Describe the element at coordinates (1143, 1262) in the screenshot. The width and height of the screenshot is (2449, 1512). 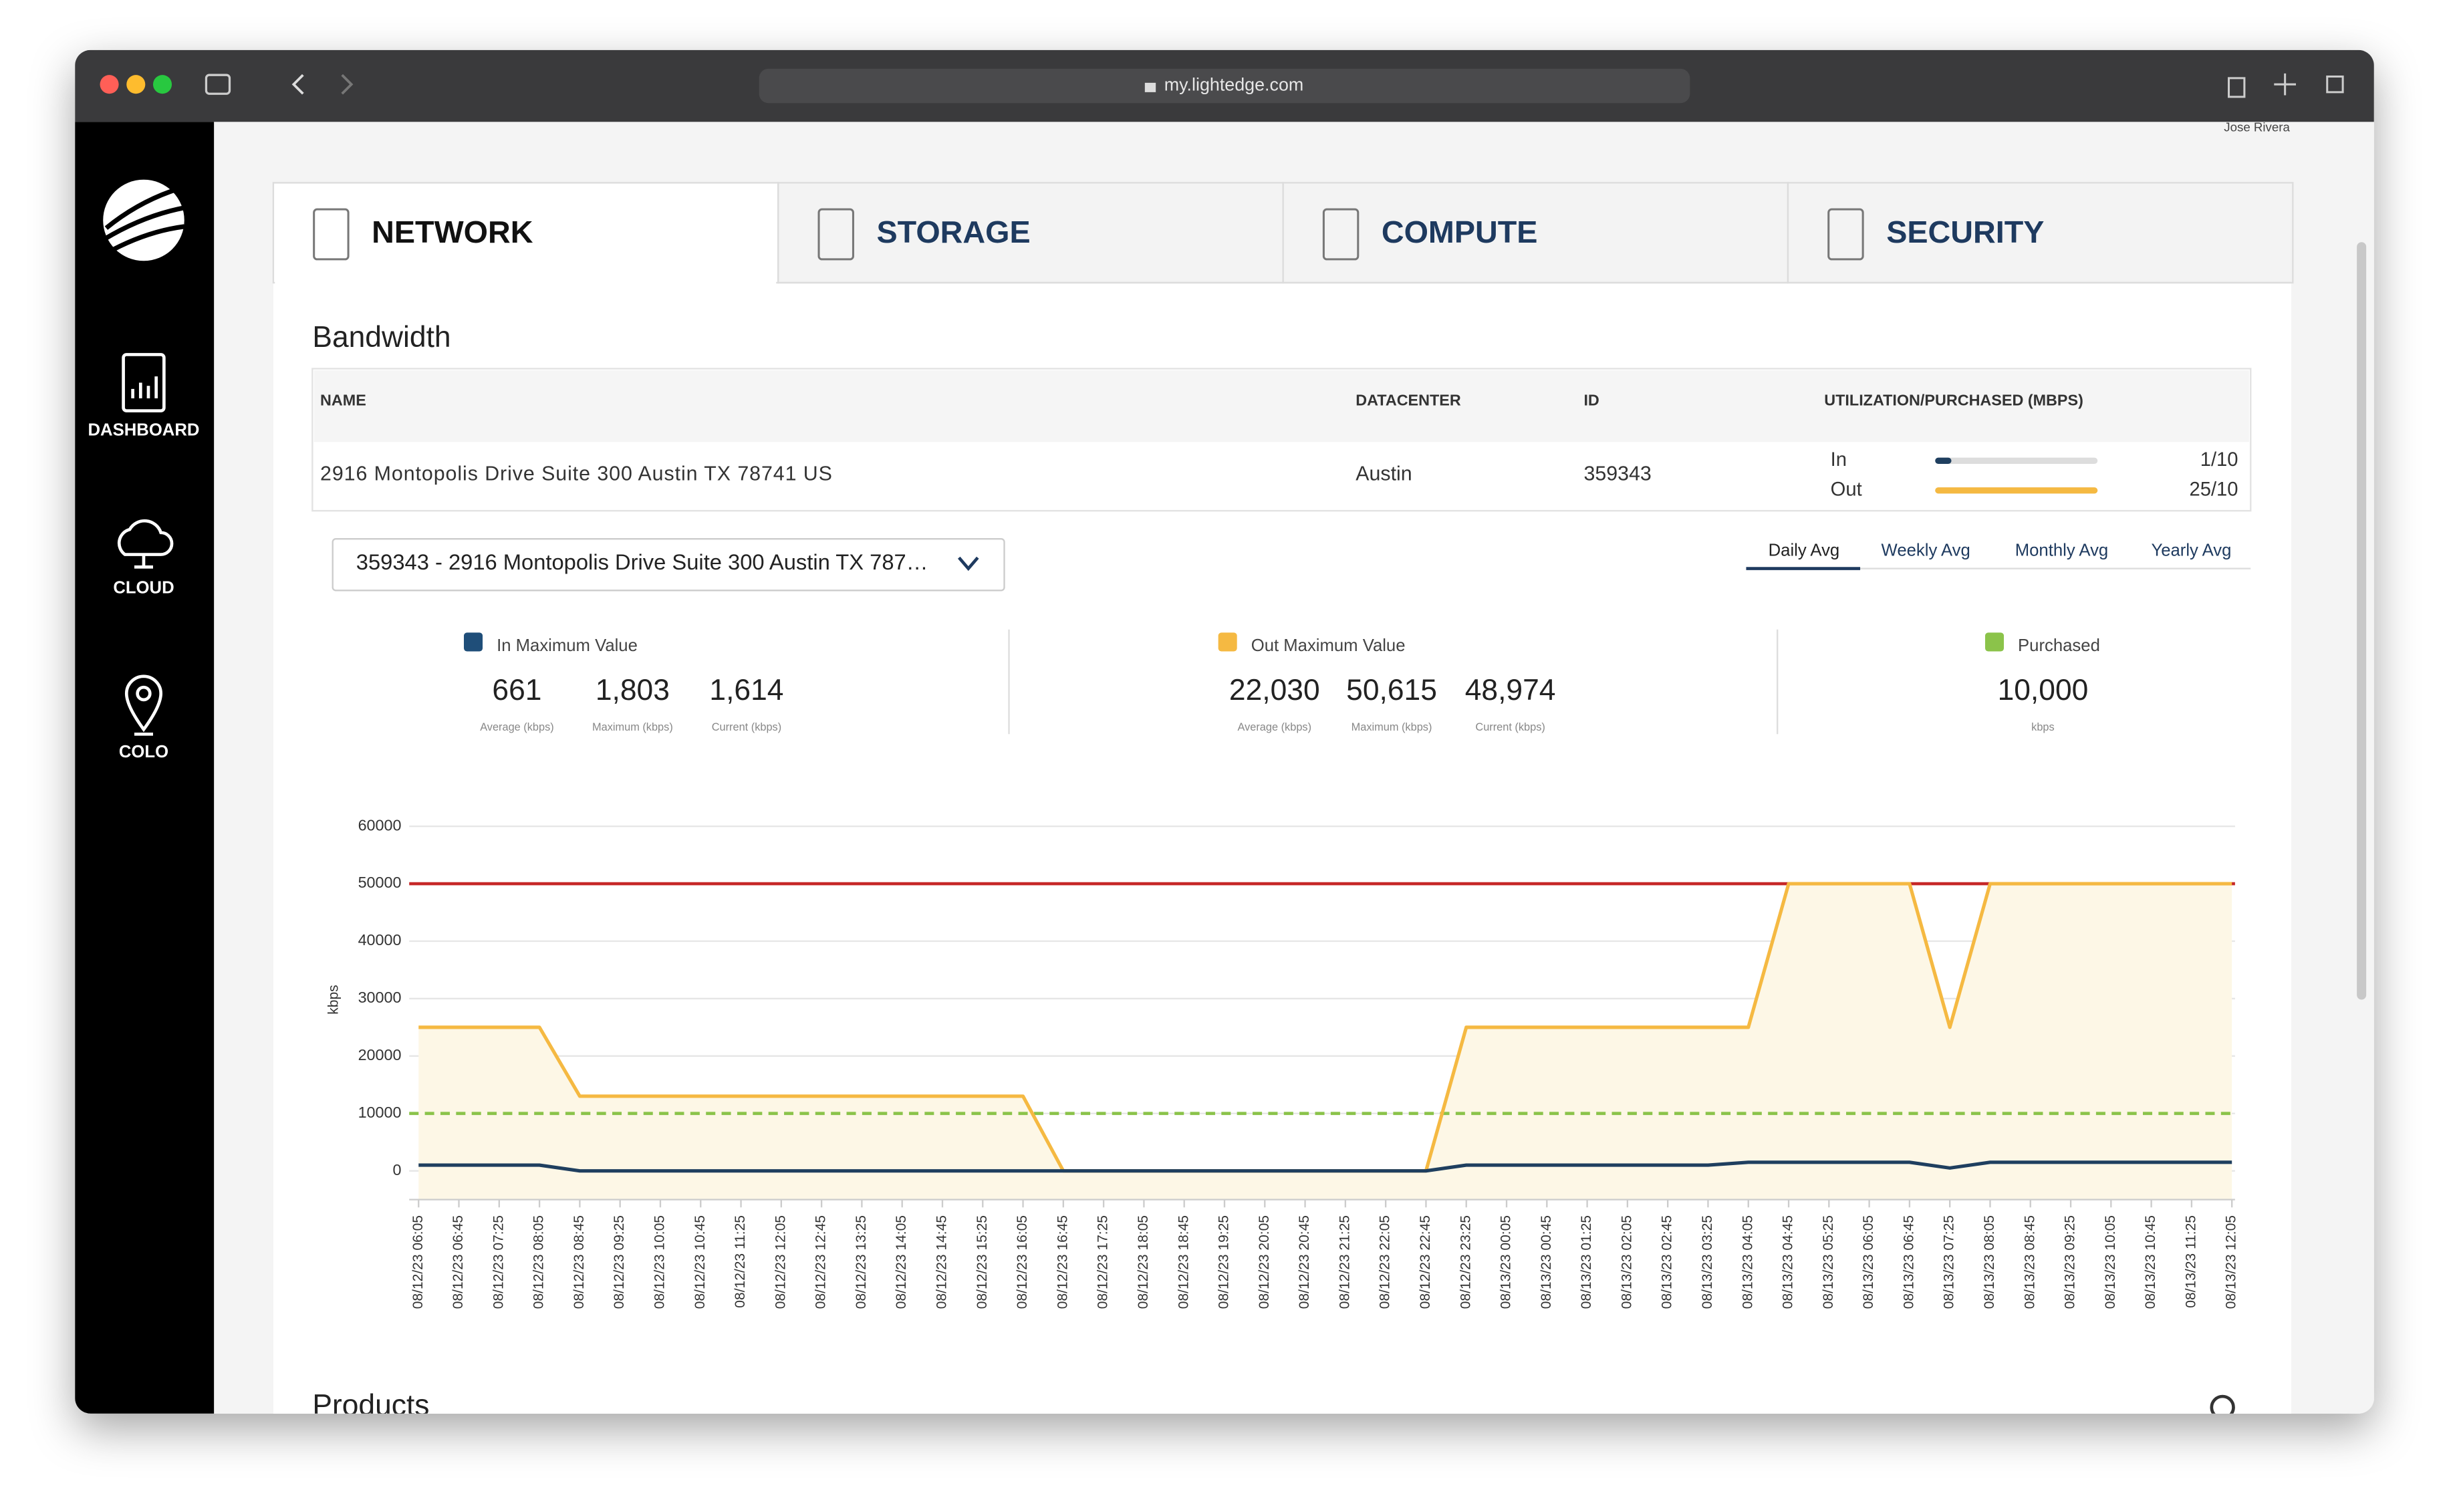
I see `x-tick-label: 08/12/23 18:05` at that location.